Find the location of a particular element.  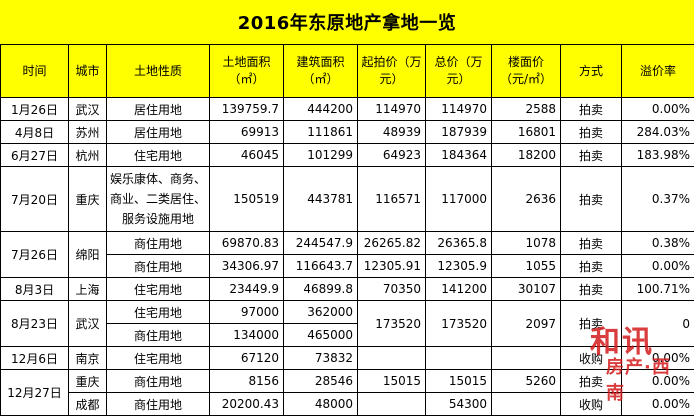

col-header-time: 时间 is located at coordinates (35, 71).